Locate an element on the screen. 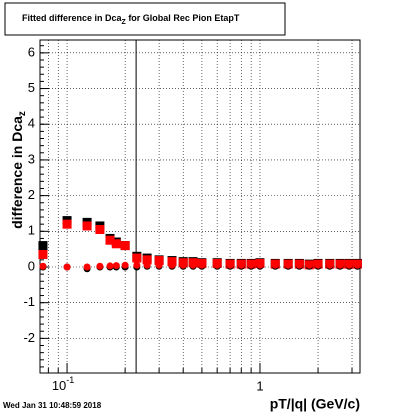 This screenshot has width=400, height=414. title-text: Fitted difference in Dca is located at coordinates (72, 18).